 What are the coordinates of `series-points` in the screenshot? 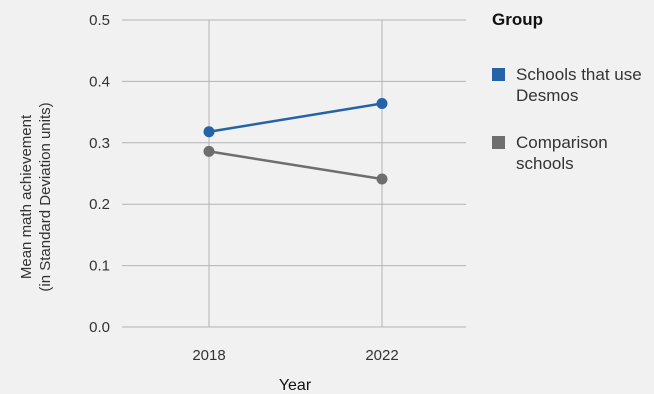 It's located at (295, 141).